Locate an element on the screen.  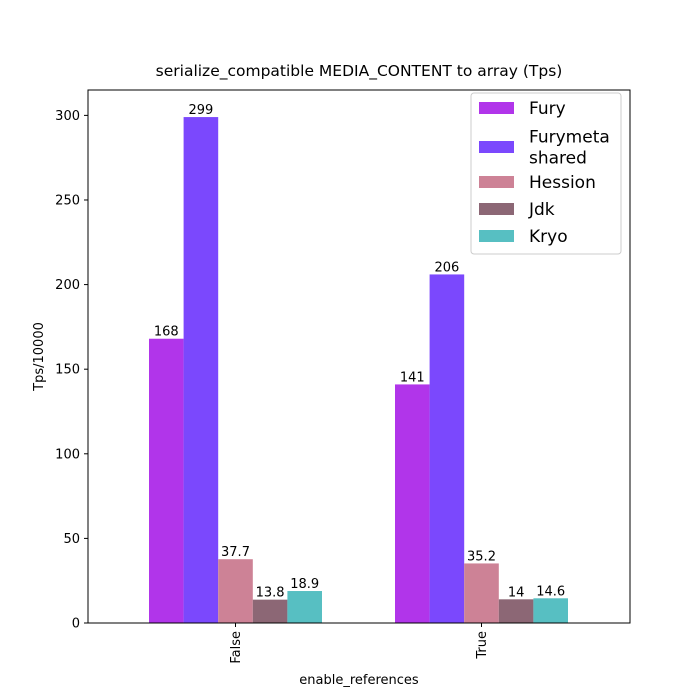
bar-hession-false is located at coordinates (235, 591).